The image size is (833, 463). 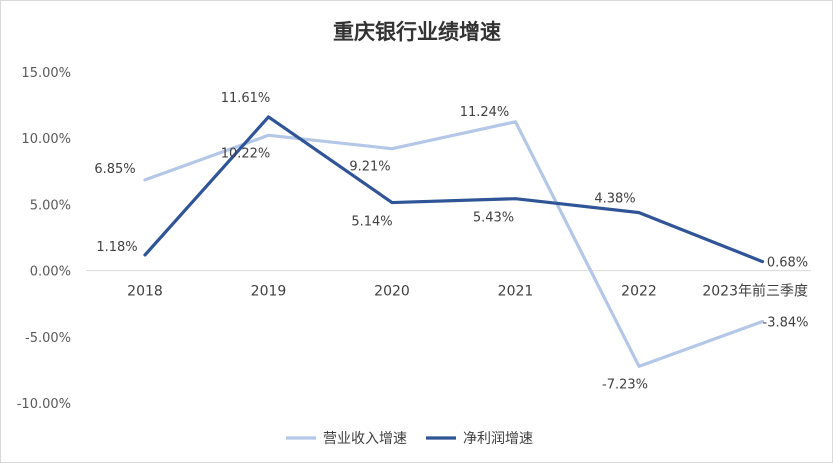 What do you see at coordinates (365, 439) in the screenshot?
I see `legend-label: 营业收入增速` at bounding box center [365, 439].